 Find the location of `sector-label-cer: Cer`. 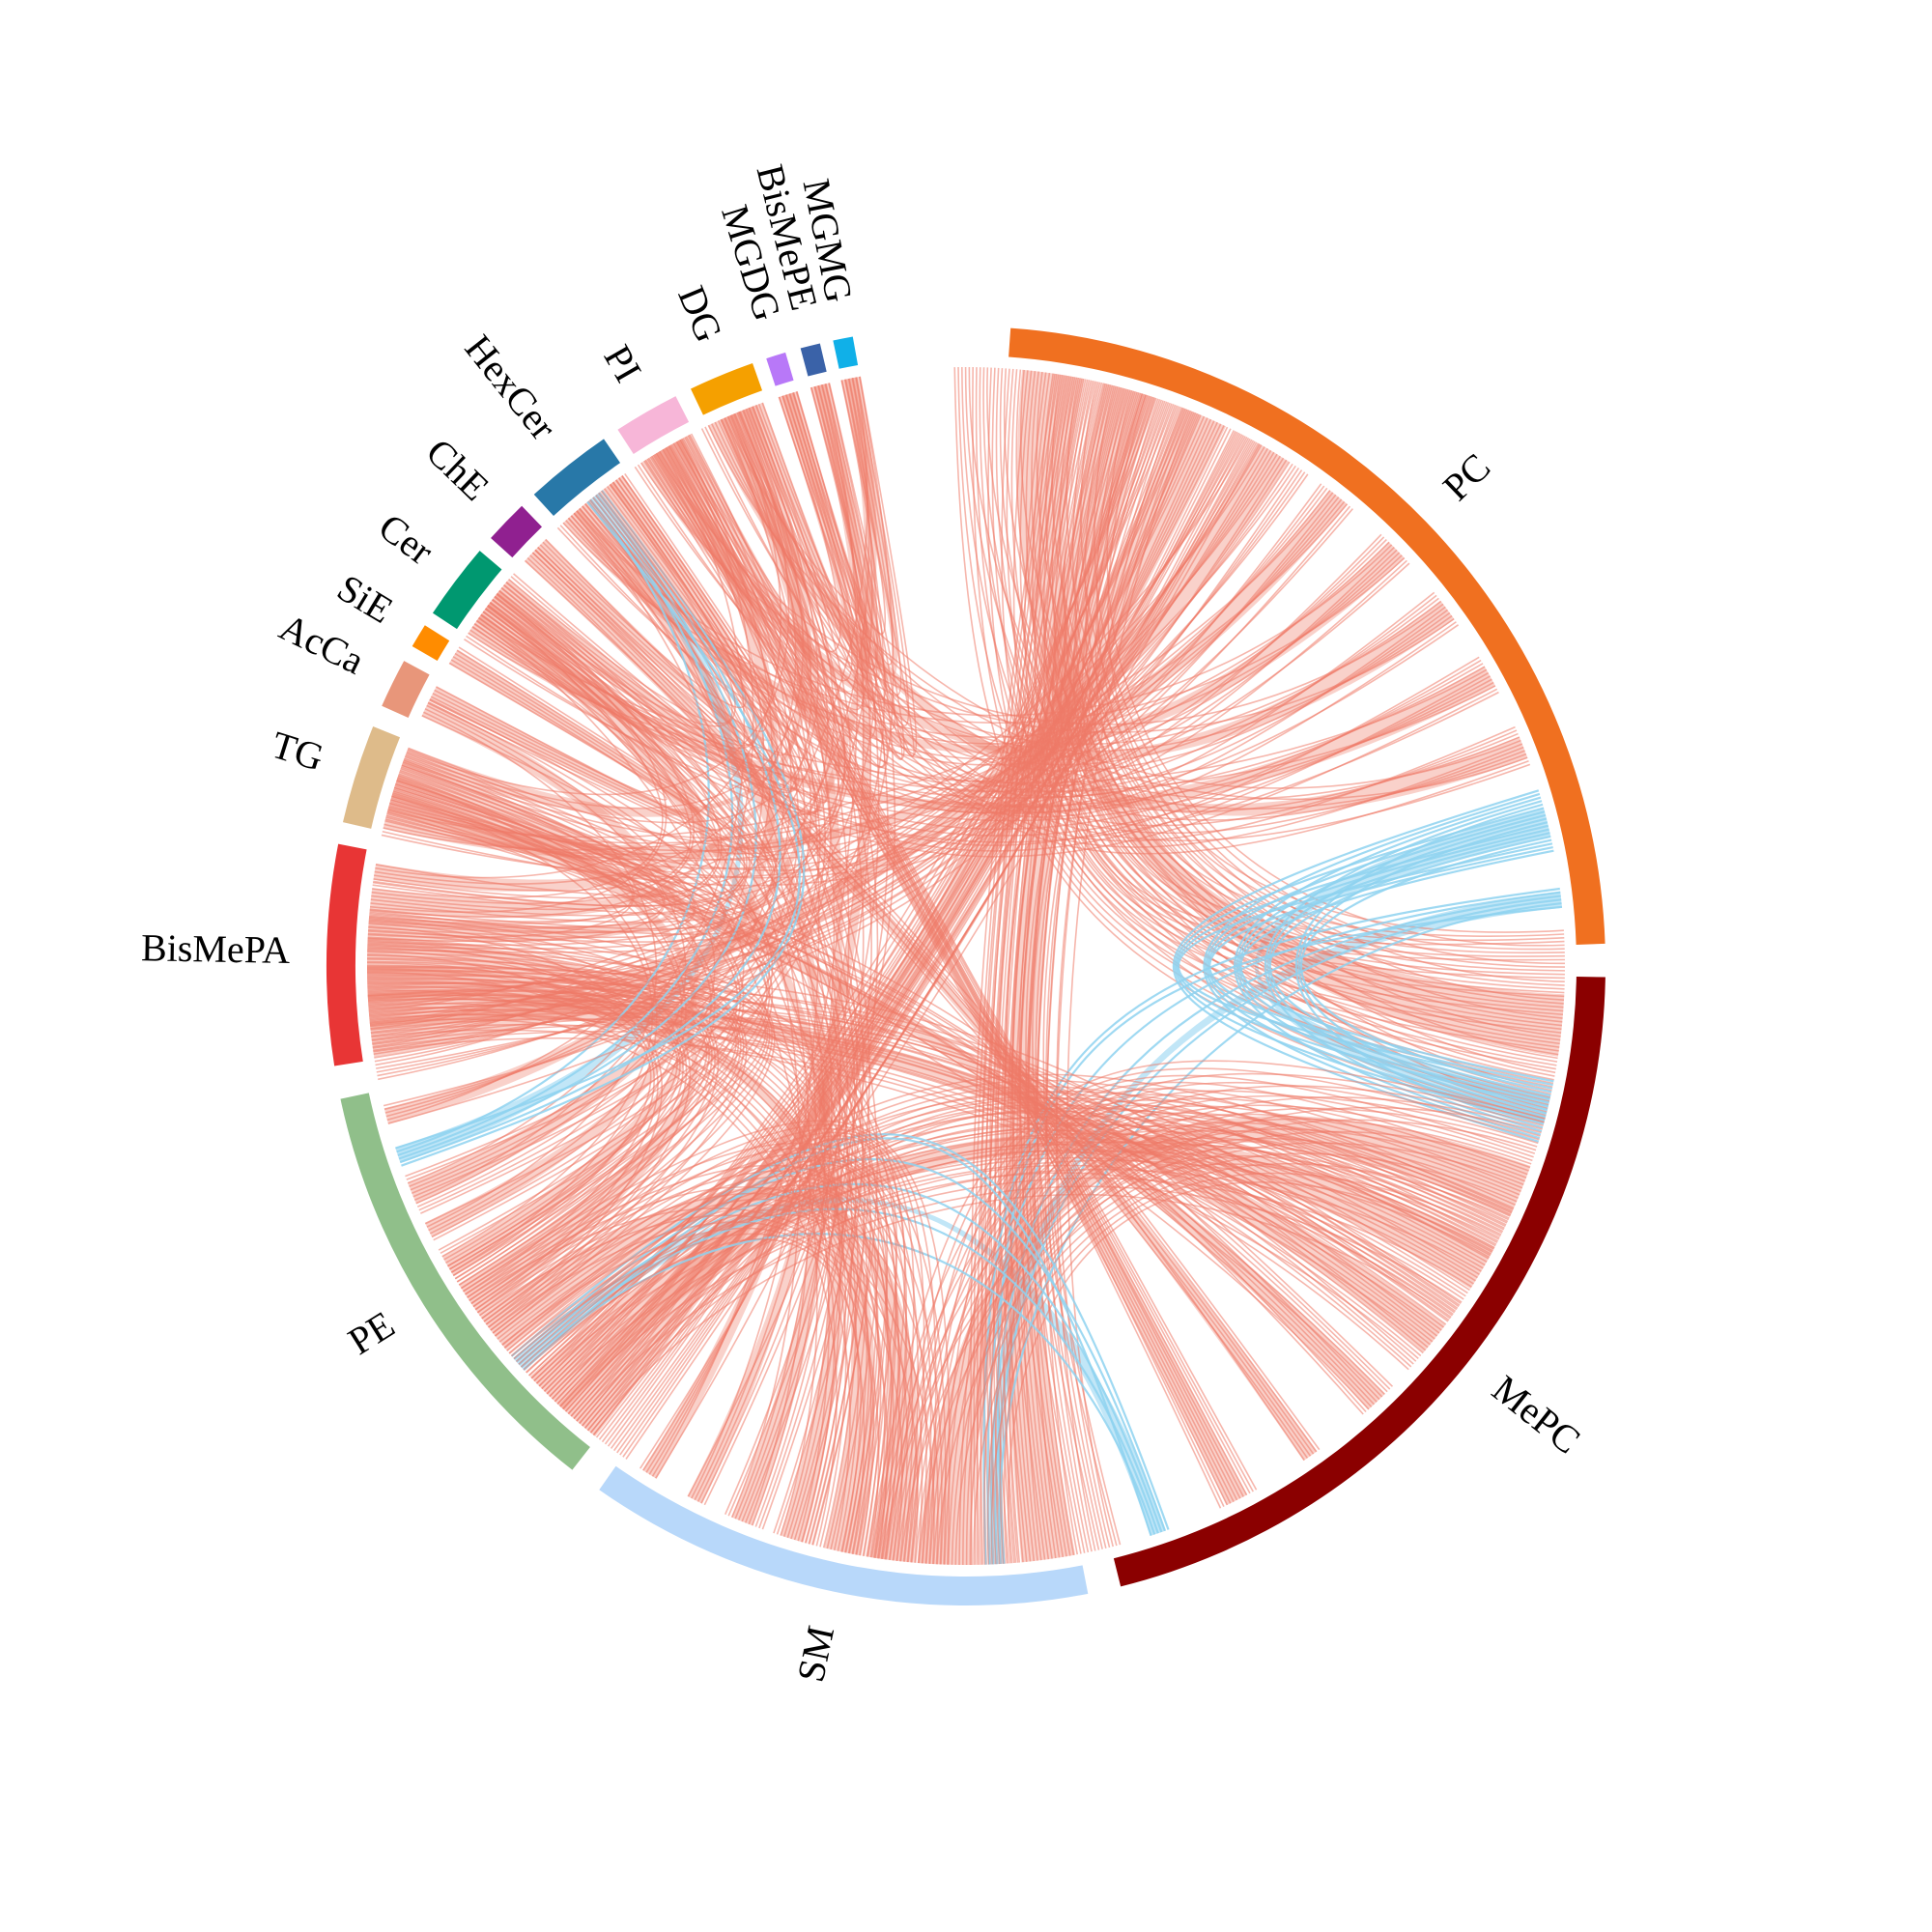

sector-label-cer: Cer is located at coordinates (406, 539).